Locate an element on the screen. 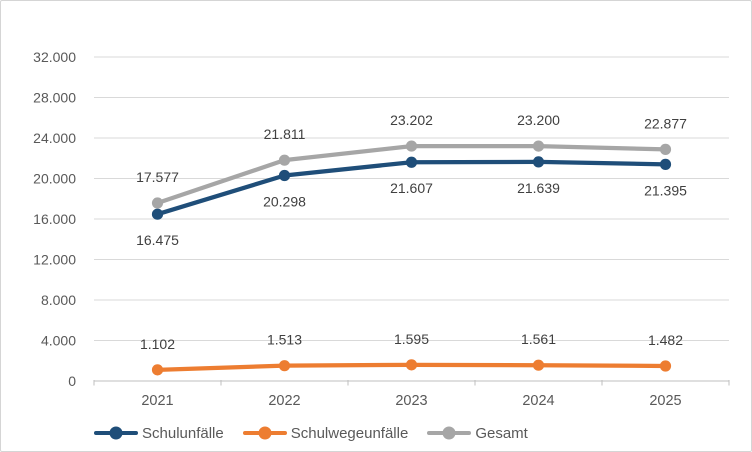  data-label-schulwegeunfaelle: 1.482 is located at coordinates (665, 340).